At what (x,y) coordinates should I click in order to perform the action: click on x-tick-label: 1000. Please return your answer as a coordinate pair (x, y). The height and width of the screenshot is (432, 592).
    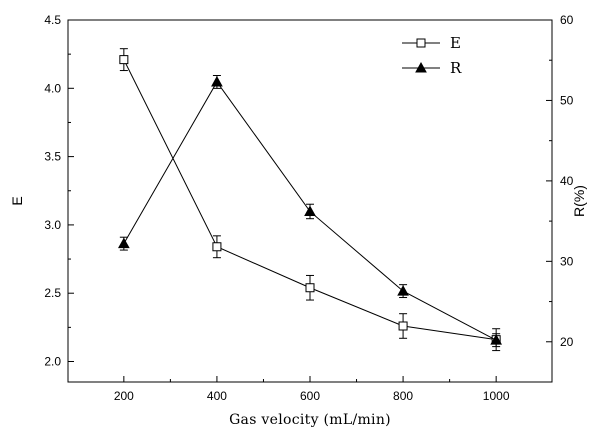
    Looking at the image, I should click on (496, 396).